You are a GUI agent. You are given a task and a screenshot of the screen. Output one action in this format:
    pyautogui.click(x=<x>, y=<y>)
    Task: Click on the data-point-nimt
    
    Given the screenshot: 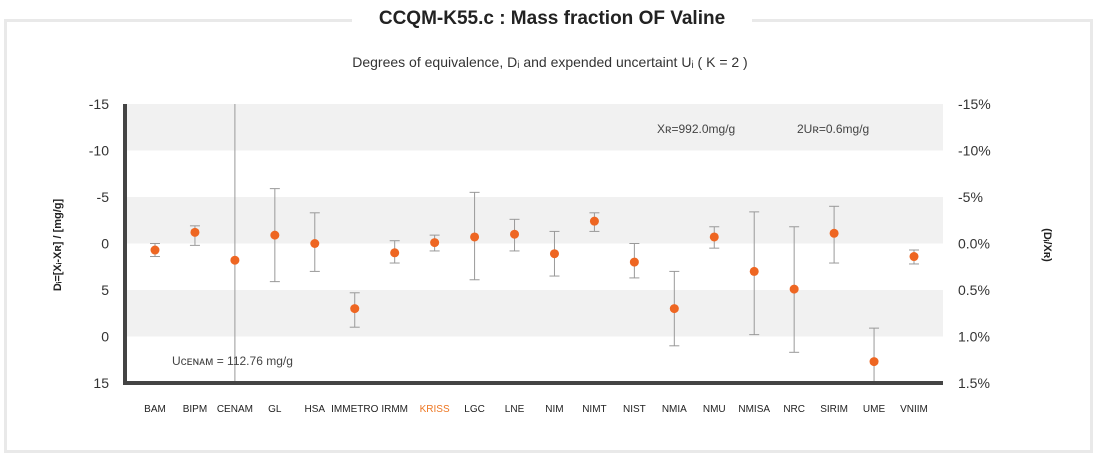 What is the action you would take?
    pyautogui.click(x=594, y=222)
    